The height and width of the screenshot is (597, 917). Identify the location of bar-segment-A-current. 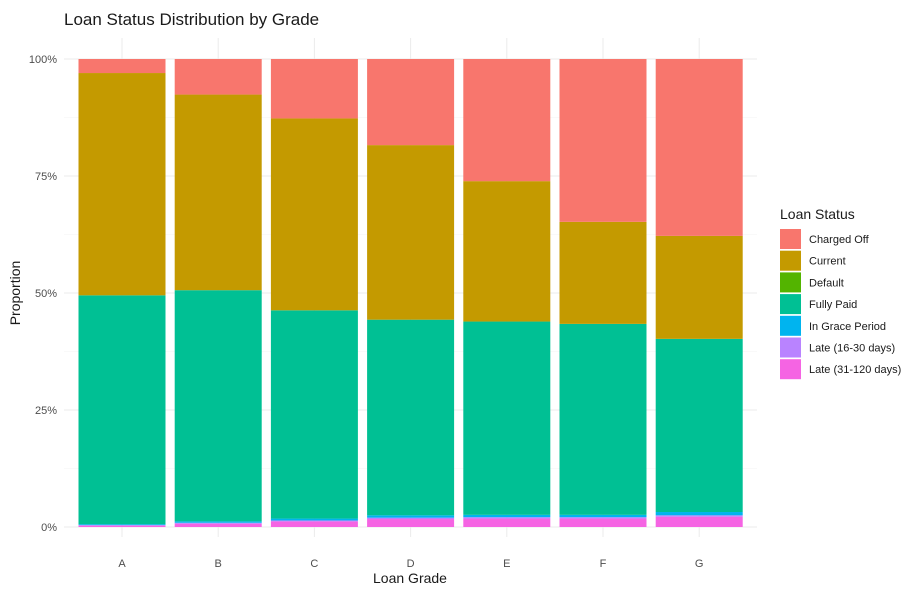
(122, 184).